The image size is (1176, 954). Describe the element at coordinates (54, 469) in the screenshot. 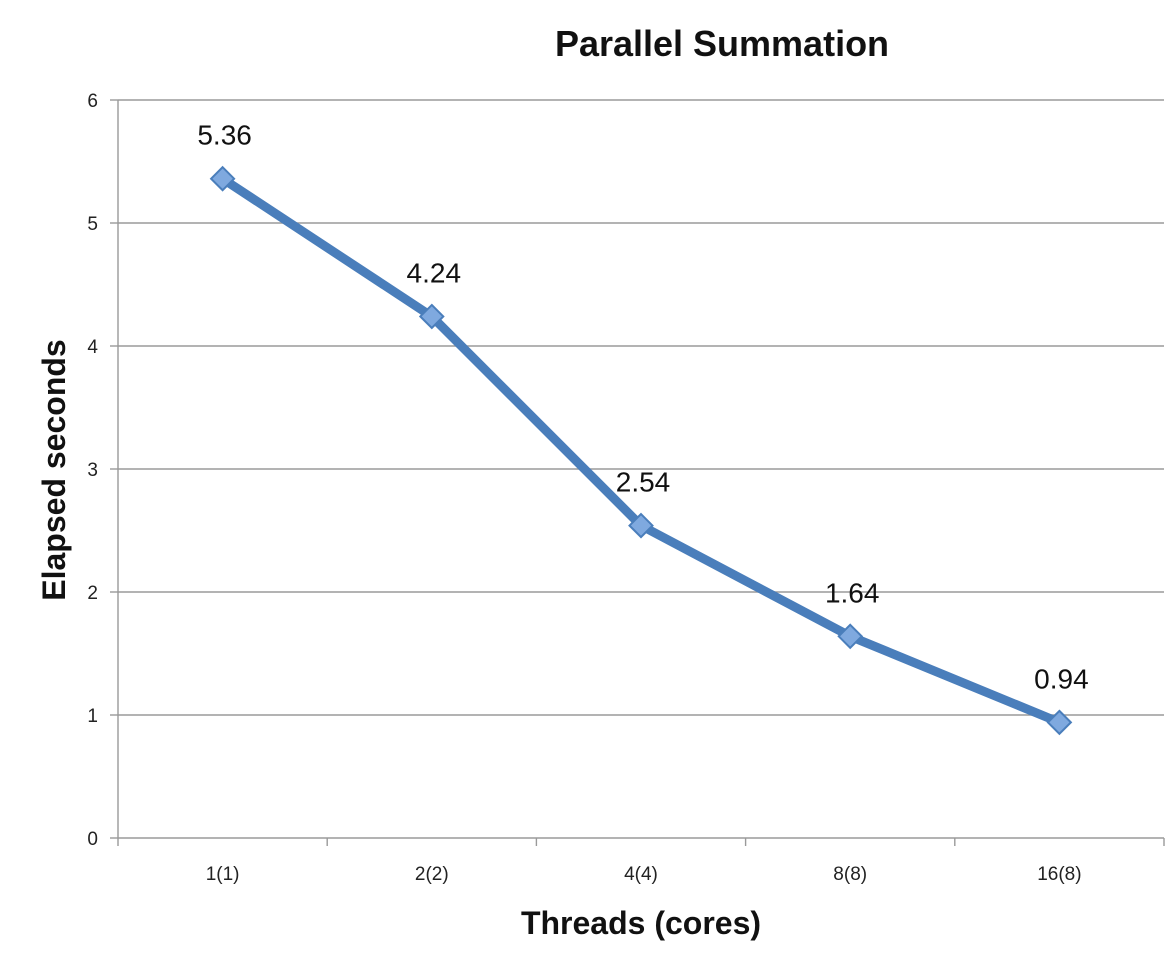

I see `y-axis-label: Elapsed seconds` at that location.